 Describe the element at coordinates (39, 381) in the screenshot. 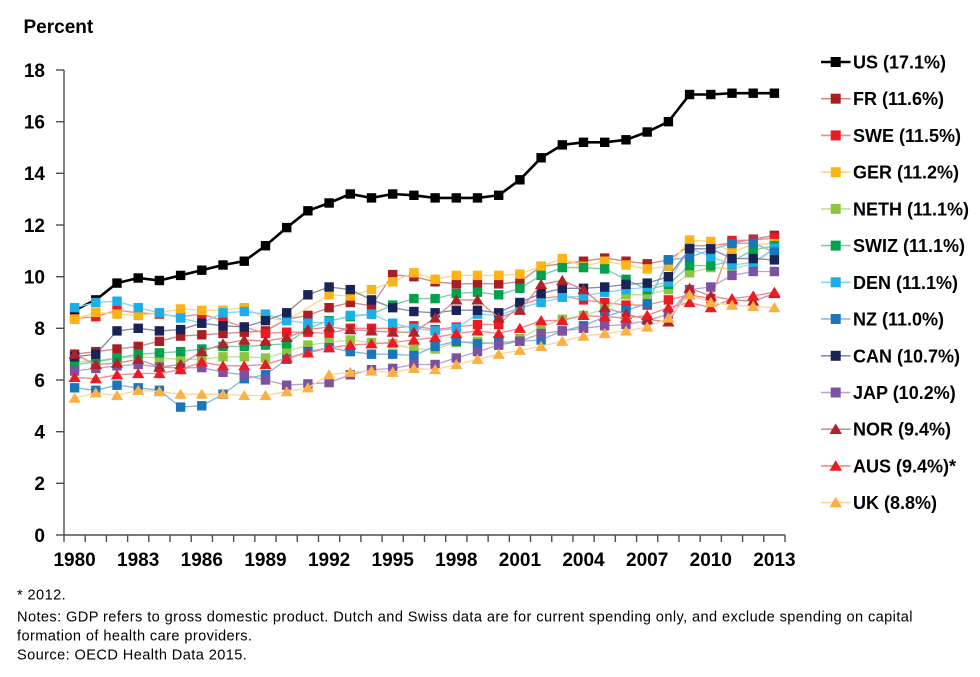

I see `svg-text: 6` at that location.